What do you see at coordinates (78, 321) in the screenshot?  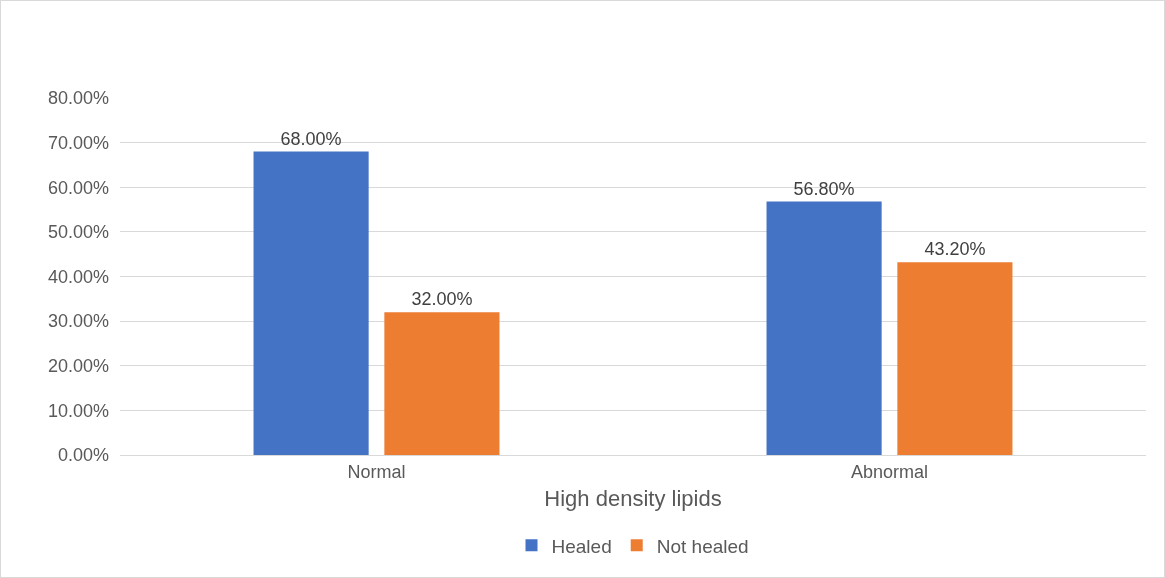 I see `y-tick-label: 30.00%` at bounding box center [78, 321].